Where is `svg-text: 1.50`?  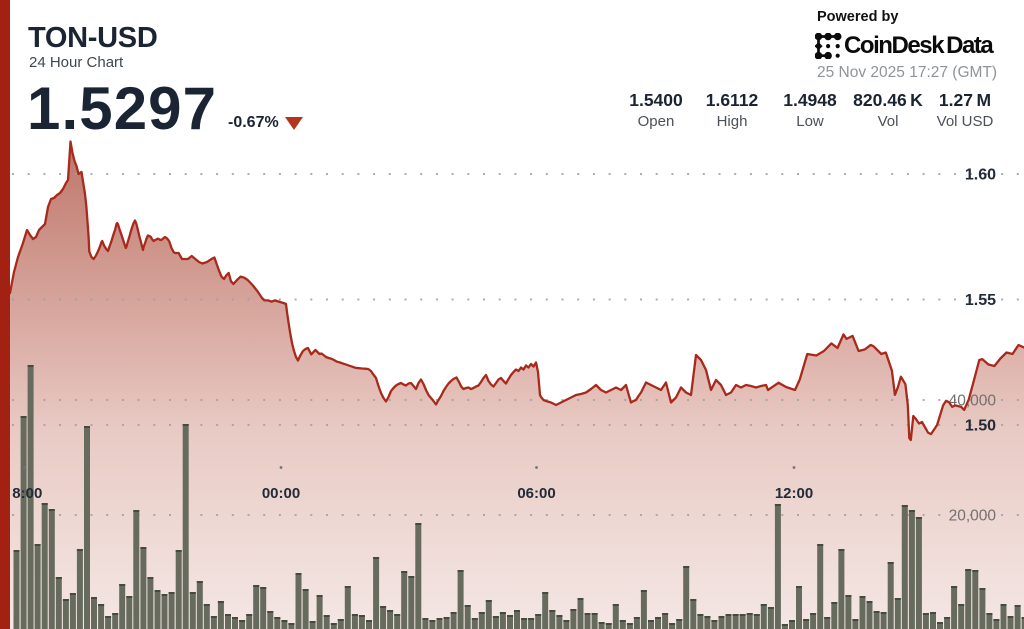 svg-text: 1.50 is located at coordinates (980, 426).